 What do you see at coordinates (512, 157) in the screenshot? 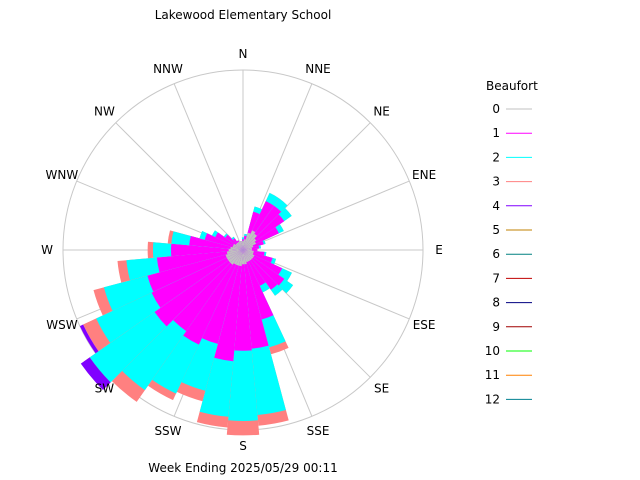
I see `legend-entry: 2` at bounding box center [512, 157].